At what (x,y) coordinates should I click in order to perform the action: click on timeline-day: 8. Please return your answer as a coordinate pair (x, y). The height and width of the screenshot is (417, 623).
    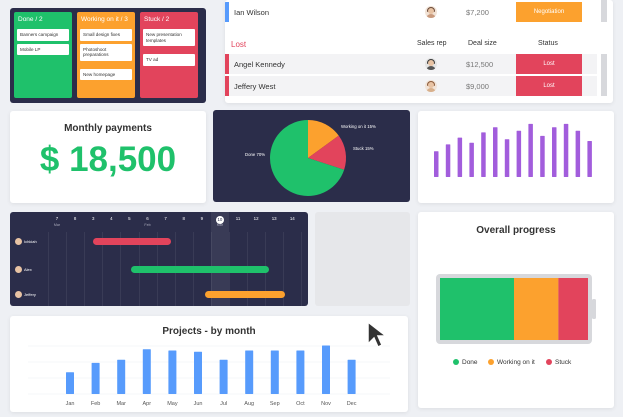
    Looking at the image, I should click on (75, 218).